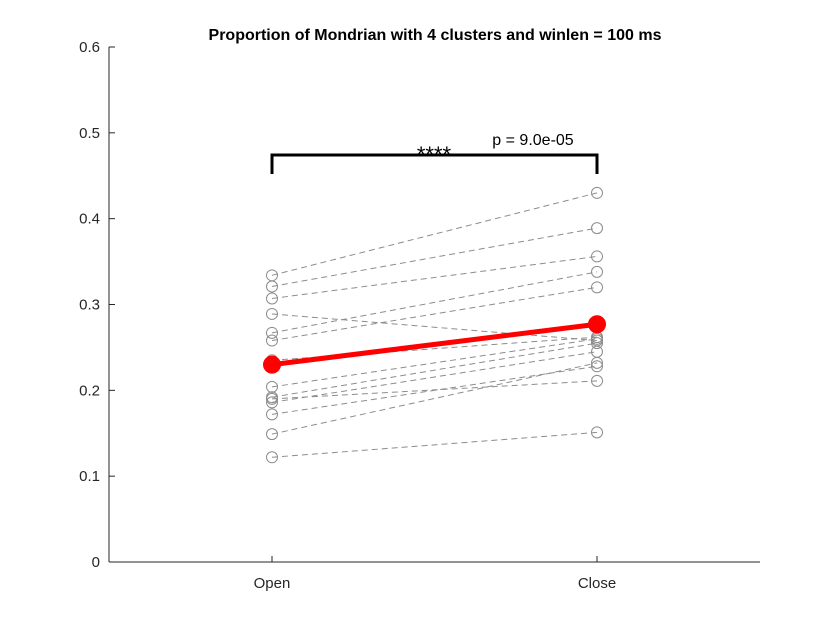  What do you see at coordinates (597, 583) in the screenshot?
I see `x-tick-label: Close` at bounding box center [597, 583].